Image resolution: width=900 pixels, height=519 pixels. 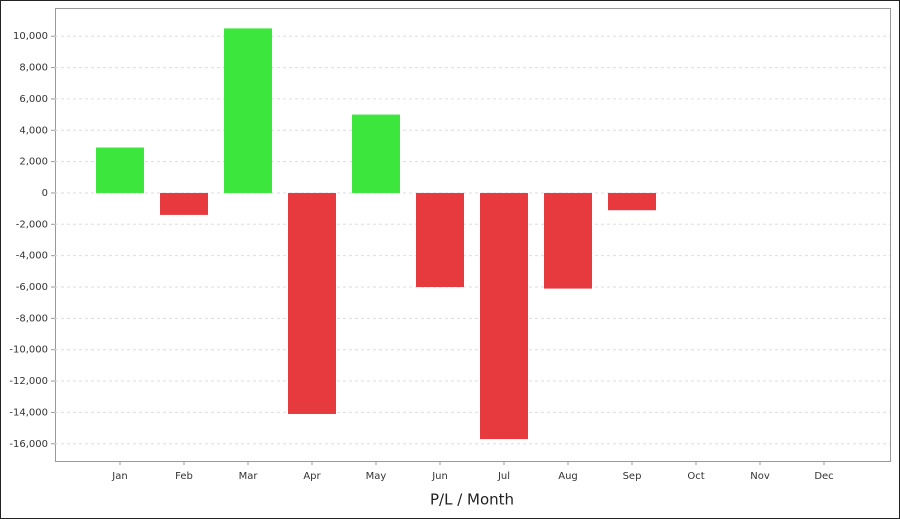 I want to click on y-tick-label: 2,000, so click(x=33, y=162).